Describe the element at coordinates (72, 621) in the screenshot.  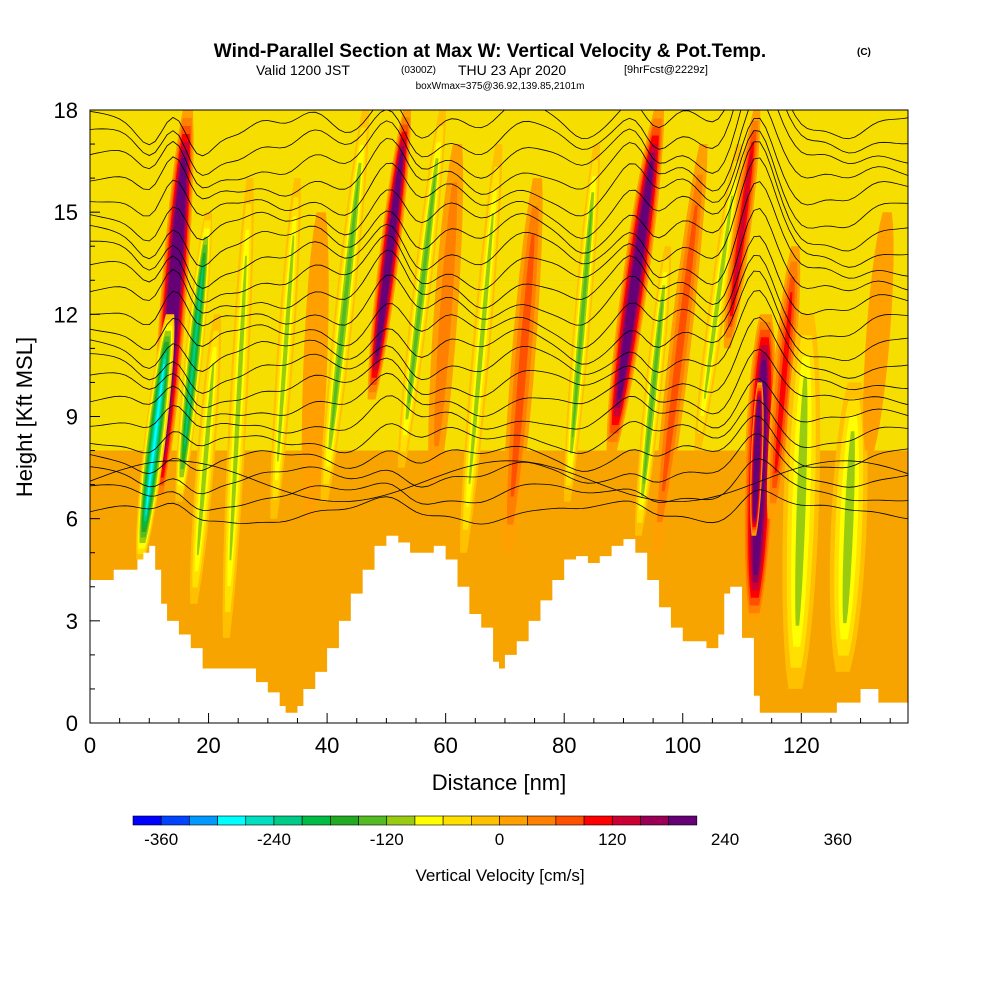
I see `y-tick-label: 3` at that location.